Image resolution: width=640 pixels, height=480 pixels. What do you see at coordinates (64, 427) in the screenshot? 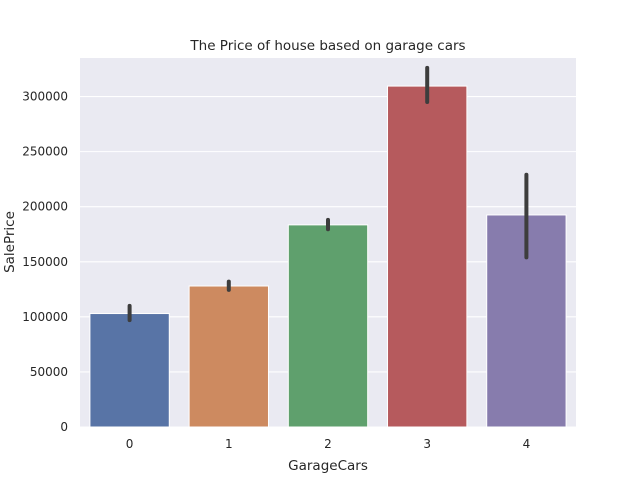
I see `y-tick-label: 0` at bounding box center [64, 427].